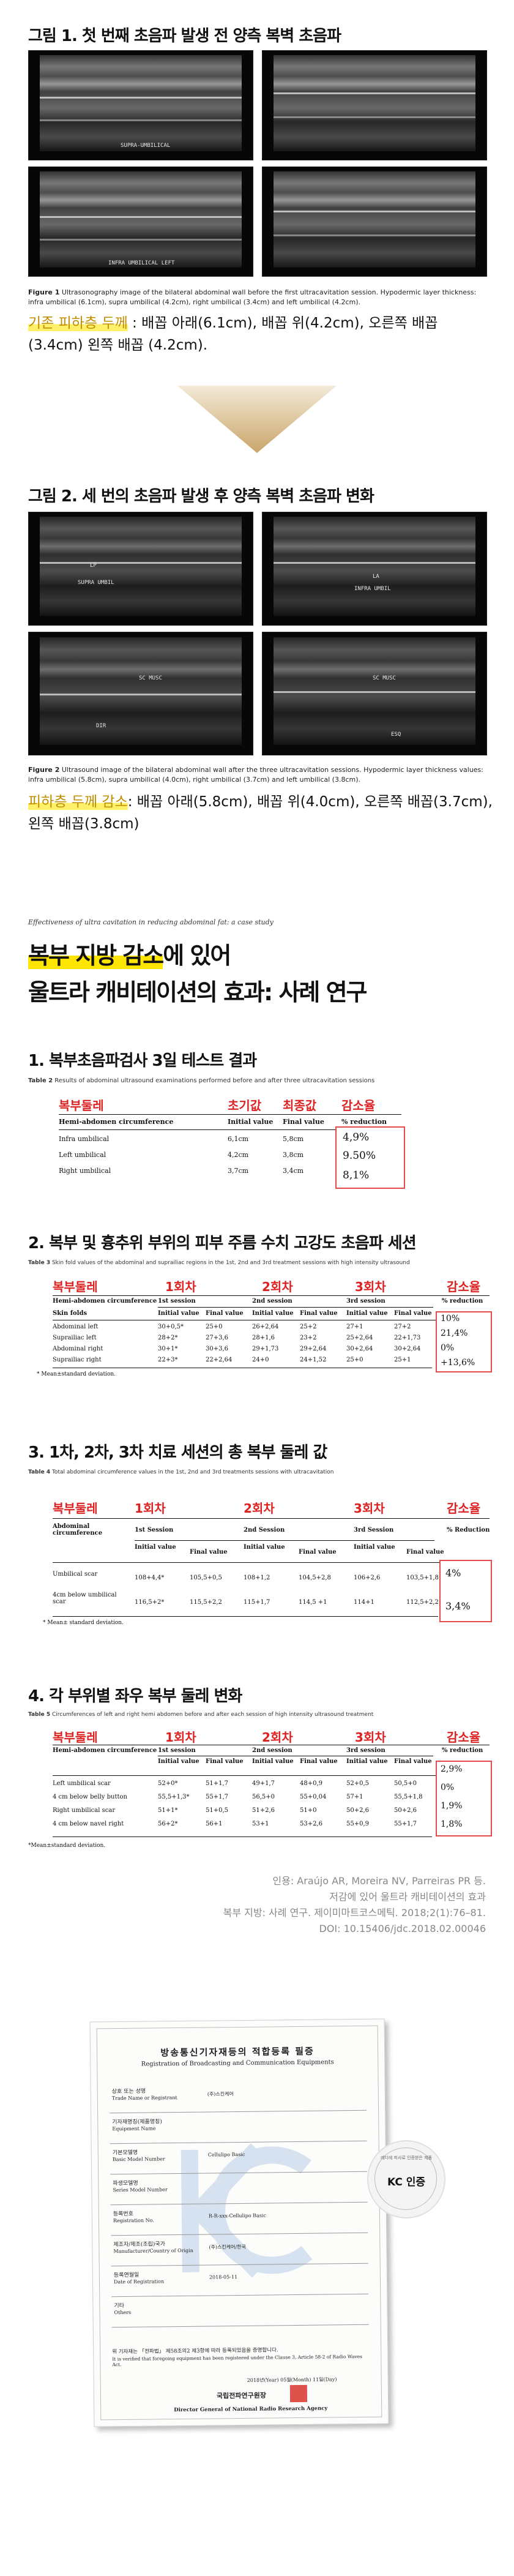 The height and width of the screenshot is (2576, 514). What do you see at coordinates (125, 2153) in the screenshot?
I see `certificate-field-label-kr: 기본모델명` at bounding box center [125, 2153].